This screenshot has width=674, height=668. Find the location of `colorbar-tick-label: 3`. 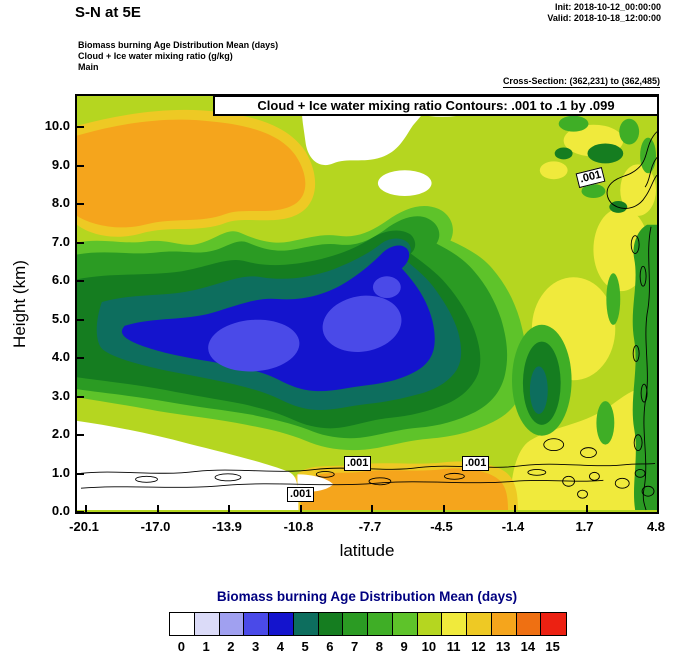

colorbar-tick-label: 3 is located at coordinates (256, 646).